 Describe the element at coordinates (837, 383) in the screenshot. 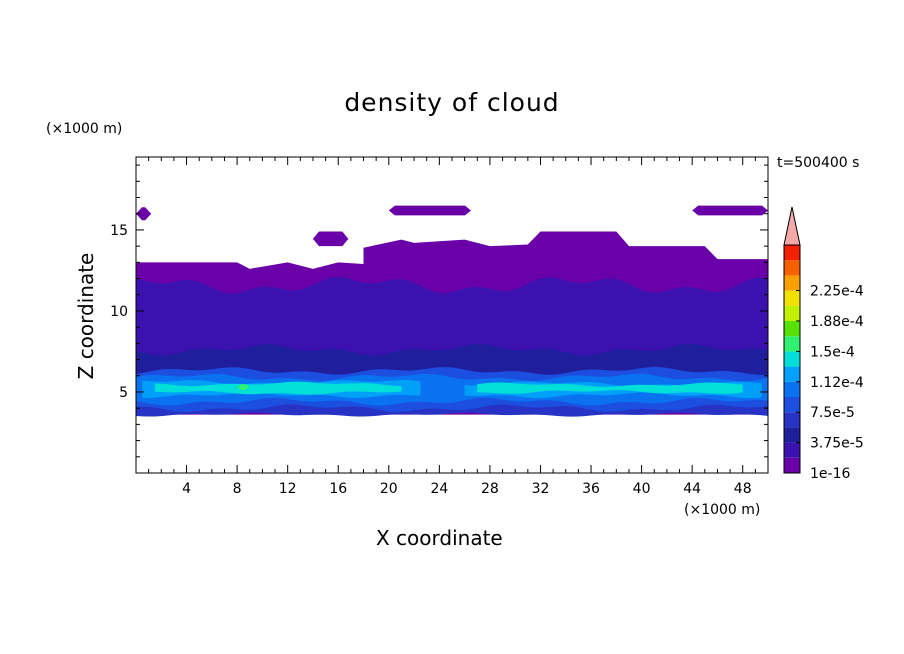

I see `colorbar-label: 1.12e-4` at that location.